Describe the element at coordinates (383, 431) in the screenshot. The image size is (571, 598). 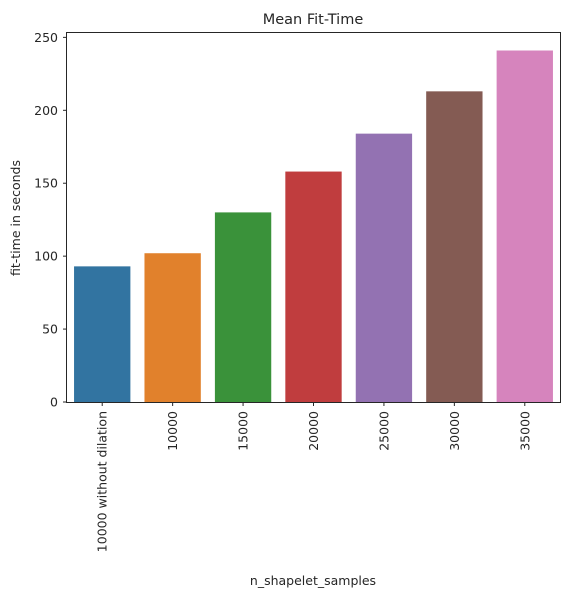
I see `x-tick-label: 25000` at that location.